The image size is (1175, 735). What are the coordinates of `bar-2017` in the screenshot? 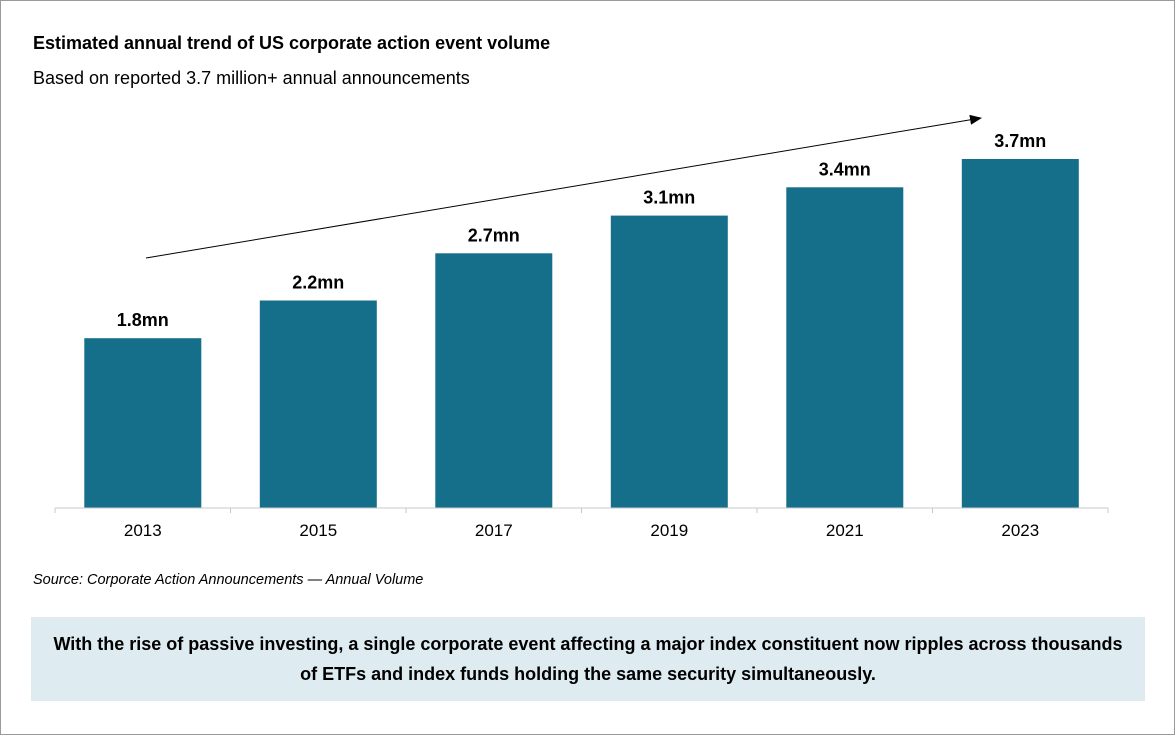 It's located at (494, 380).